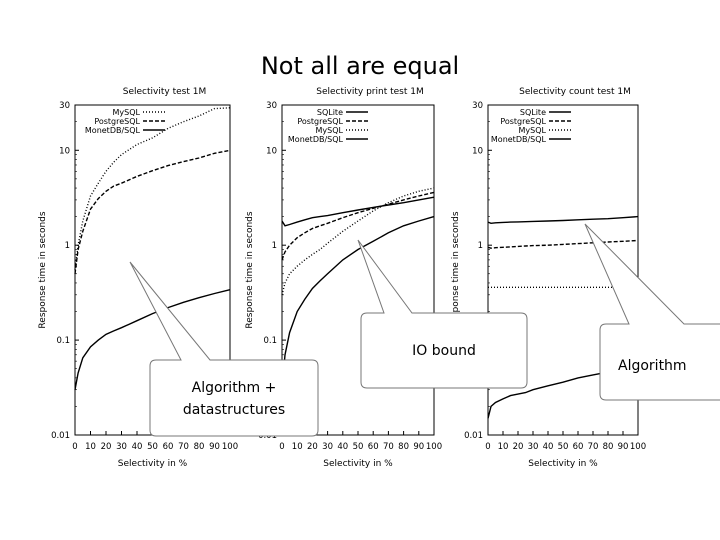 This screenshot has height=540, width=720. What do you see at coordinates (164, 92) in the screenshot?
I see `chart-title: Selectivity test 1M` at bounding box center [164, 92].